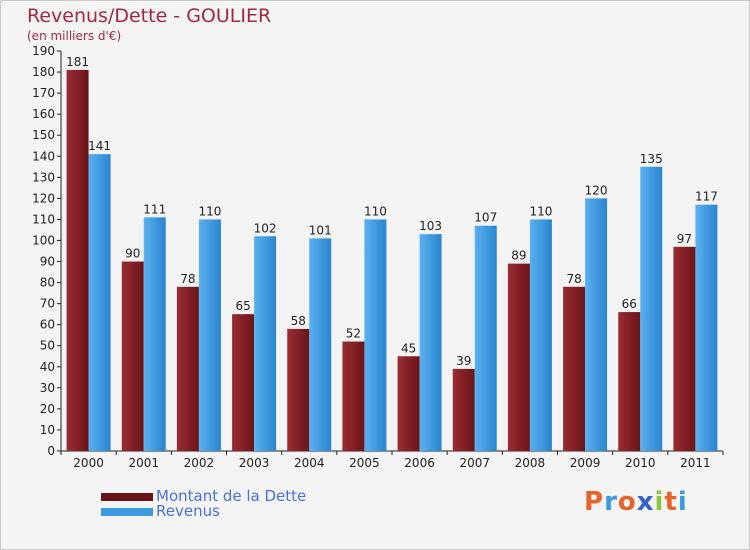 This screenshot has width=750, height=550. Describe the element at coordinates (706, 197) in the screenshot. I see `value-label-revenus: 117` at that location.